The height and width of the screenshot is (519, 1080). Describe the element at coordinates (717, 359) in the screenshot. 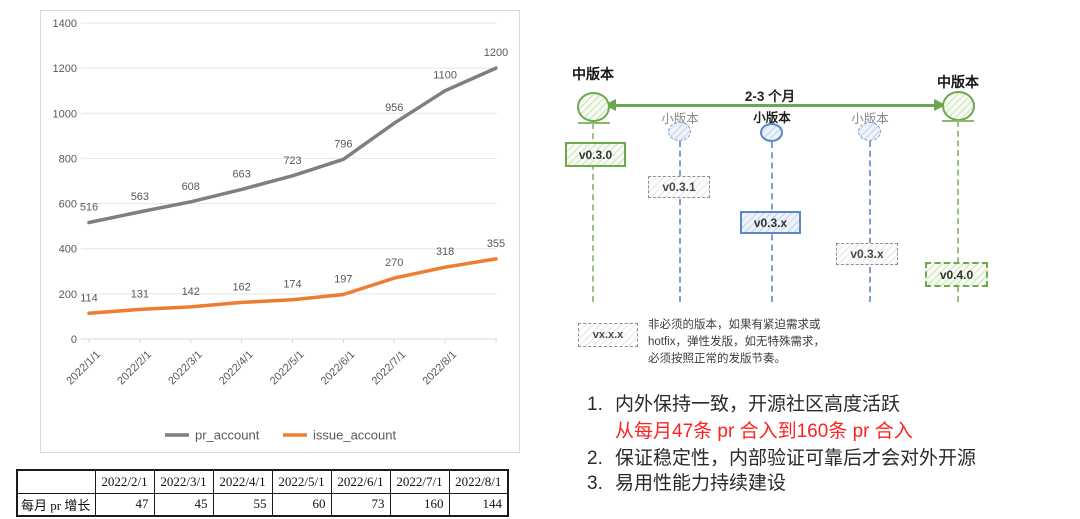

I see `release-note-line: 必须按照正常的发版节奏。` at that location.